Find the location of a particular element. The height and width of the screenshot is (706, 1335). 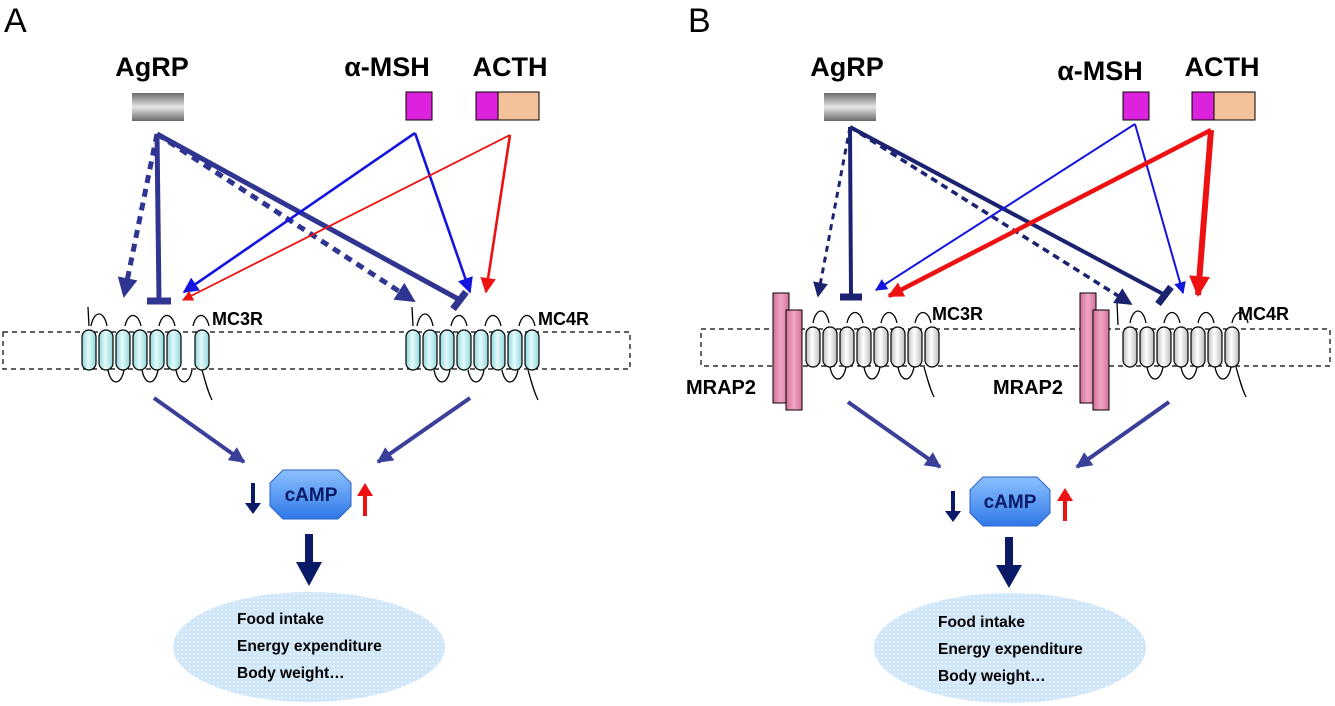

panel-label-a: A is located at coordinates (15, 21).